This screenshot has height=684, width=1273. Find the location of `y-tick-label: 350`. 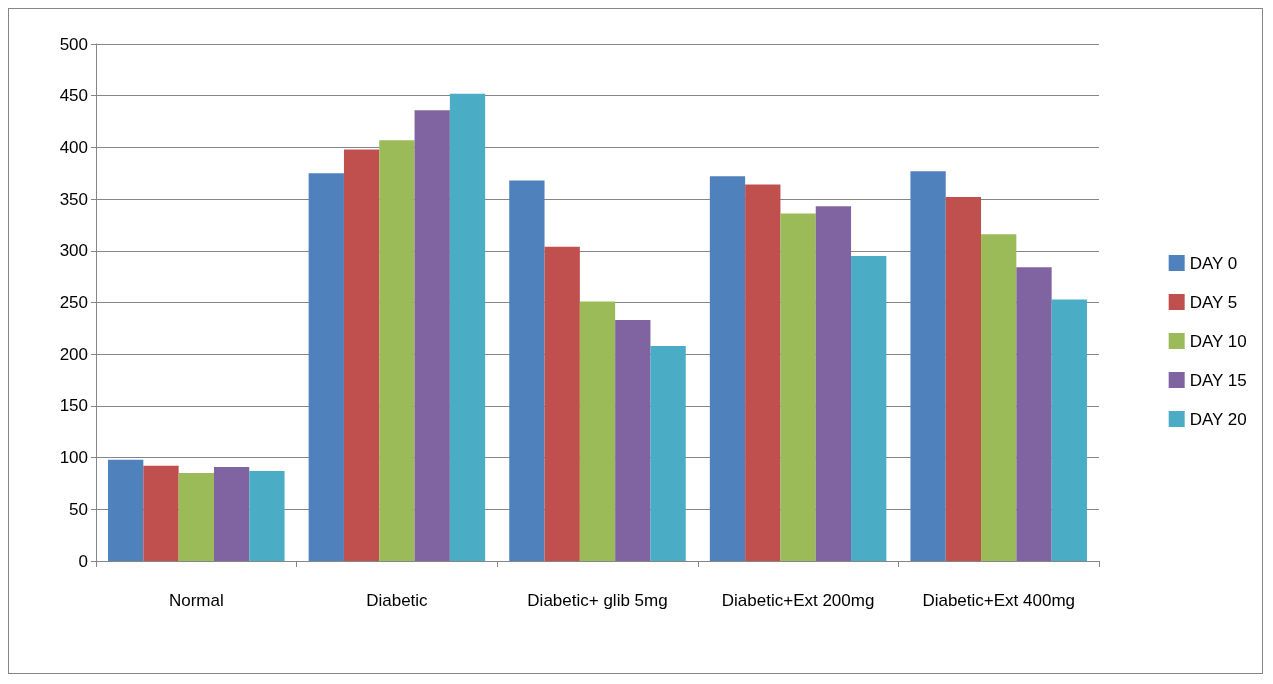

y-tick-label: 350 is located at coordinates (73, 199).